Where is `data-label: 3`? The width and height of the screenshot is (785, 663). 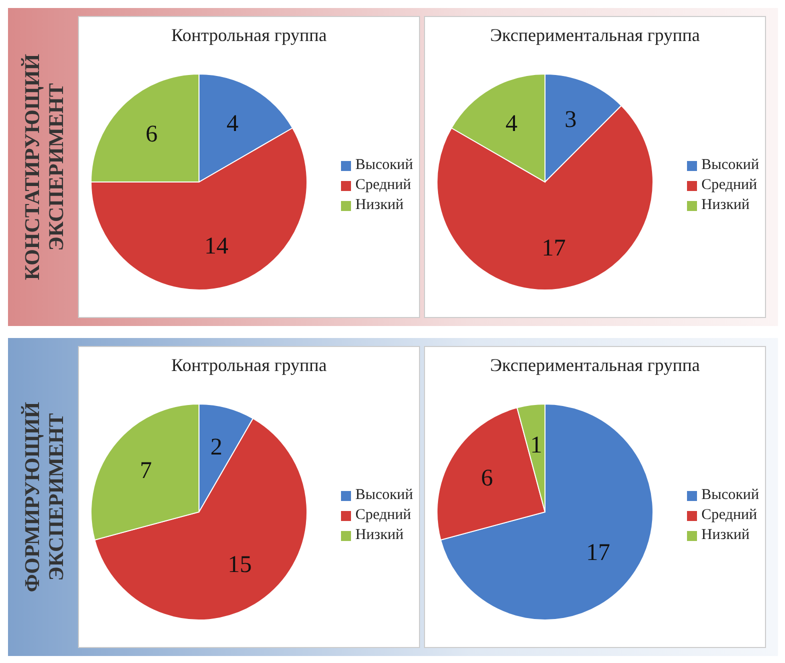 data-label: 3 is located at coordinates (570, 120).